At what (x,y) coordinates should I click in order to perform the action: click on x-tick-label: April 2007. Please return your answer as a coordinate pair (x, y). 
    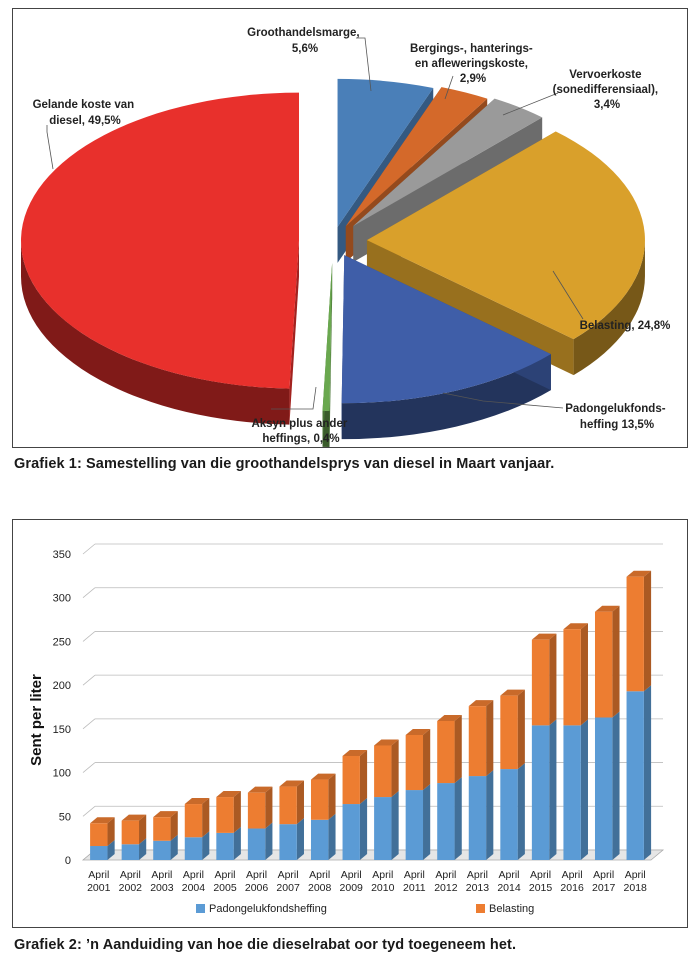
    Looking at the image, I should click on (288, 881).